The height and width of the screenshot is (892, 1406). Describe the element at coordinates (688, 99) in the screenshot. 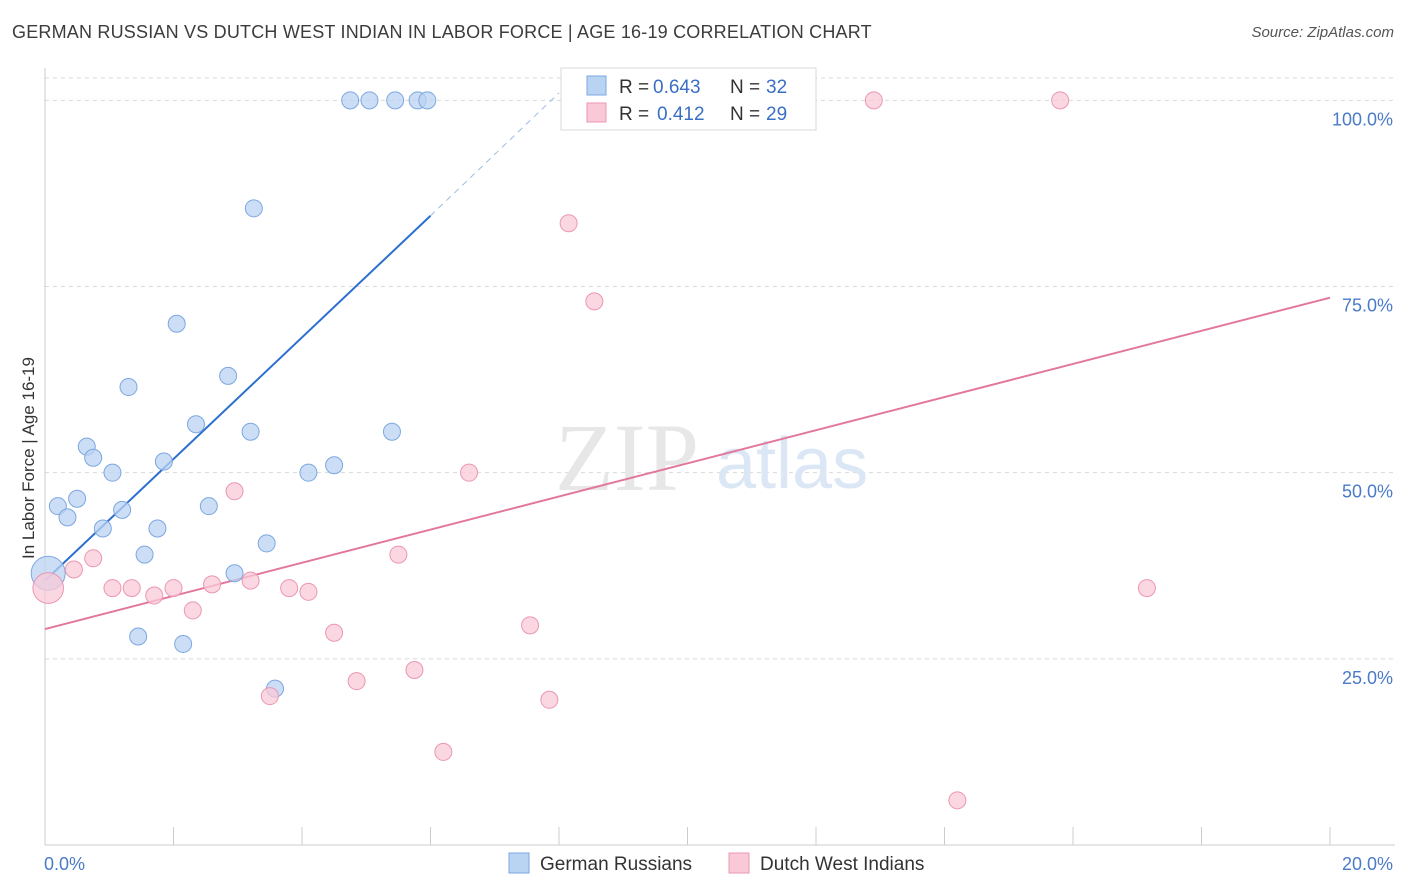

I see `legend-box: R = 0.643 N = 32 R = 0.412 N = 29` at that location.